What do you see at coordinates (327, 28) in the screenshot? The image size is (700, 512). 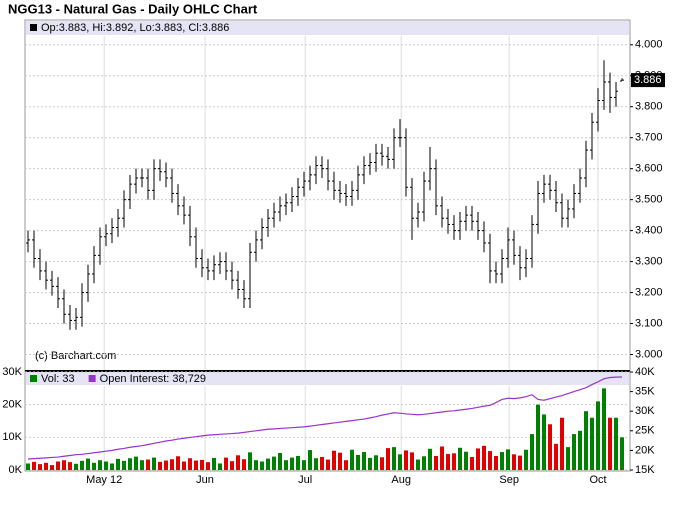 I see `ohlc-legend-strip` at bounding box center [327, 28].